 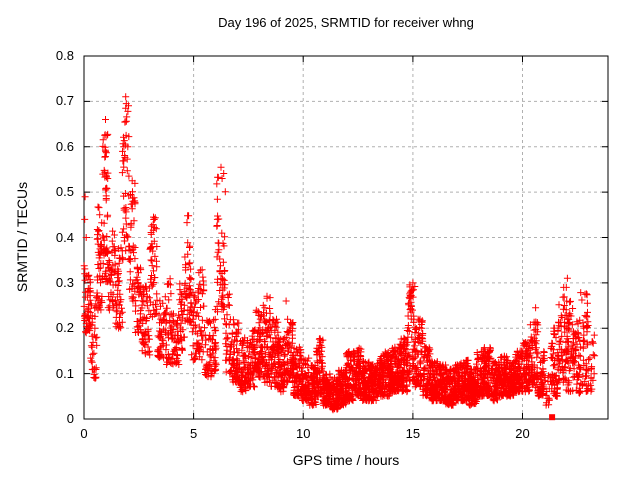 I want to click on y-tick-label: 0, so click(x=70, y=418).